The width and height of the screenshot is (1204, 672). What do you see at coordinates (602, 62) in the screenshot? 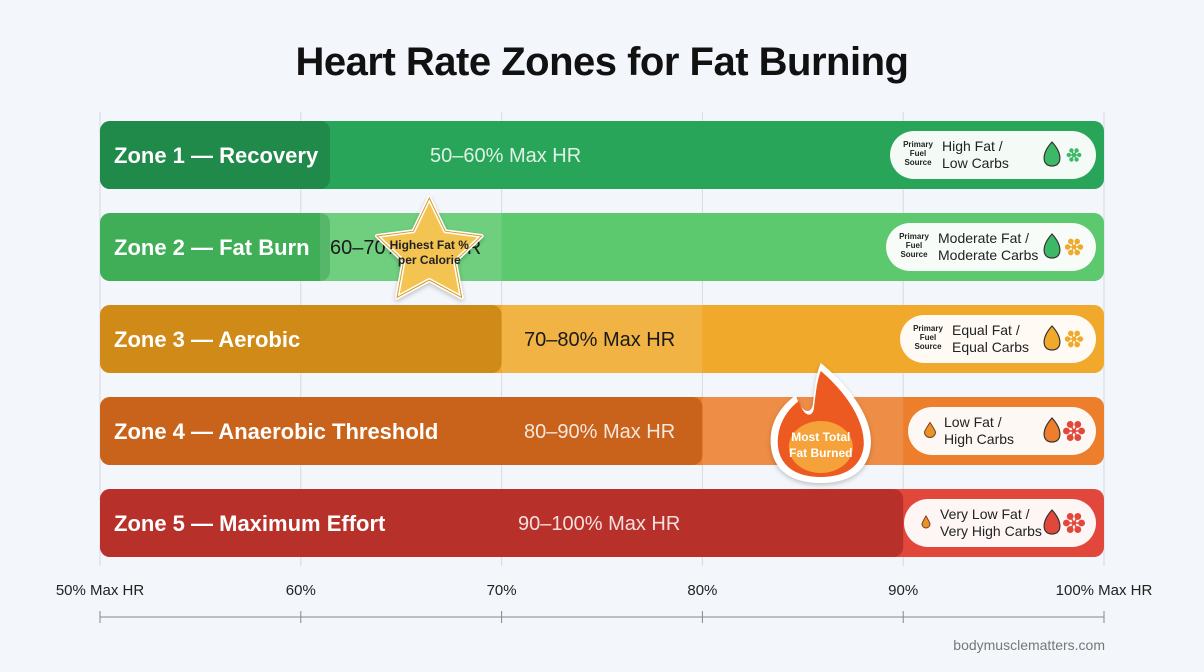
I see `chart-title: Heart Rate Zones for Fat Burning` at bounding box center [602, 62].